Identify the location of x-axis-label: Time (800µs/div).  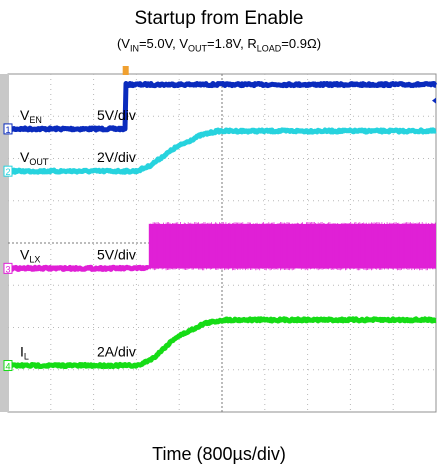
(219, 454).